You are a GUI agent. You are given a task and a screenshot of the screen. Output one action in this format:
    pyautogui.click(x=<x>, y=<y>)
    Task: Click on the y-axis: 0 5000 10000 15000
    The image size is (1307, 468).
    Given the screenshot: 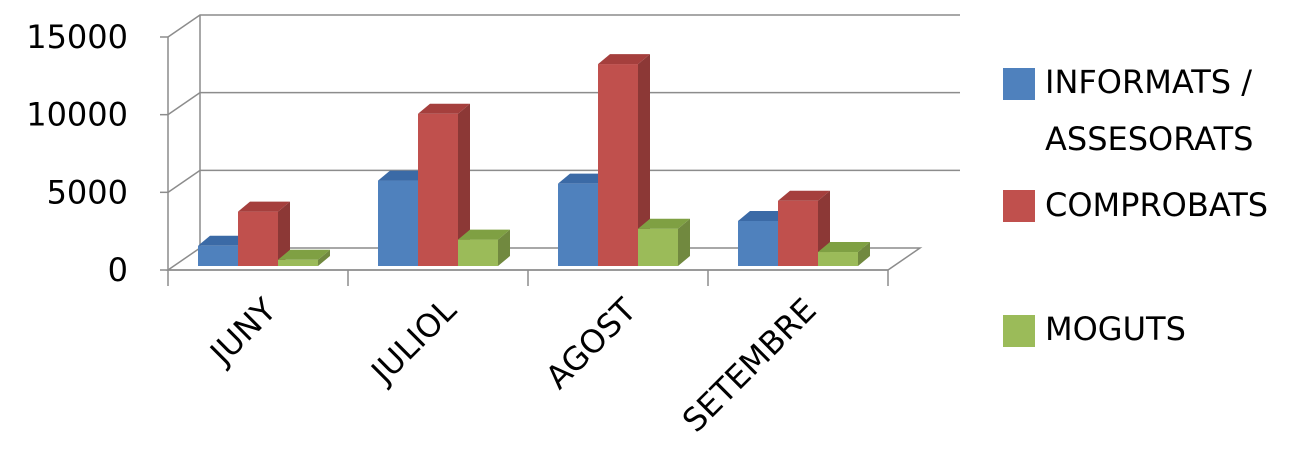 What is the action you would take?
    pyautogui.click(x=97, y=153)
    